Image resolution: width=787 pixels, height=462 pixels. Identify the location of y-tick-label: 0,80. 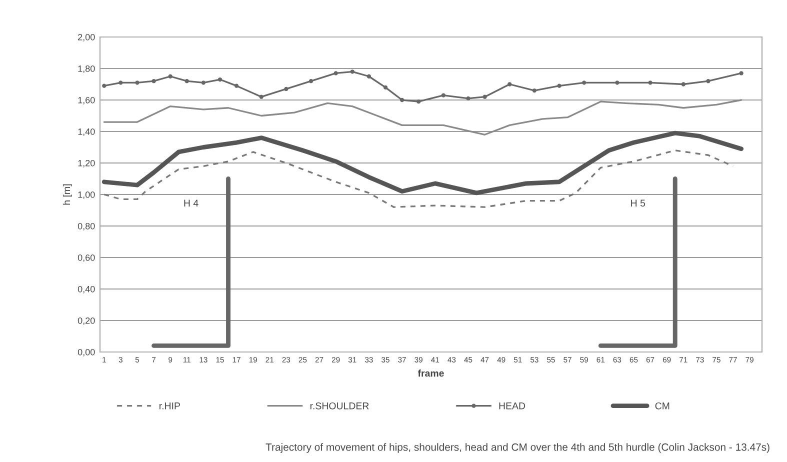
(86, 226).